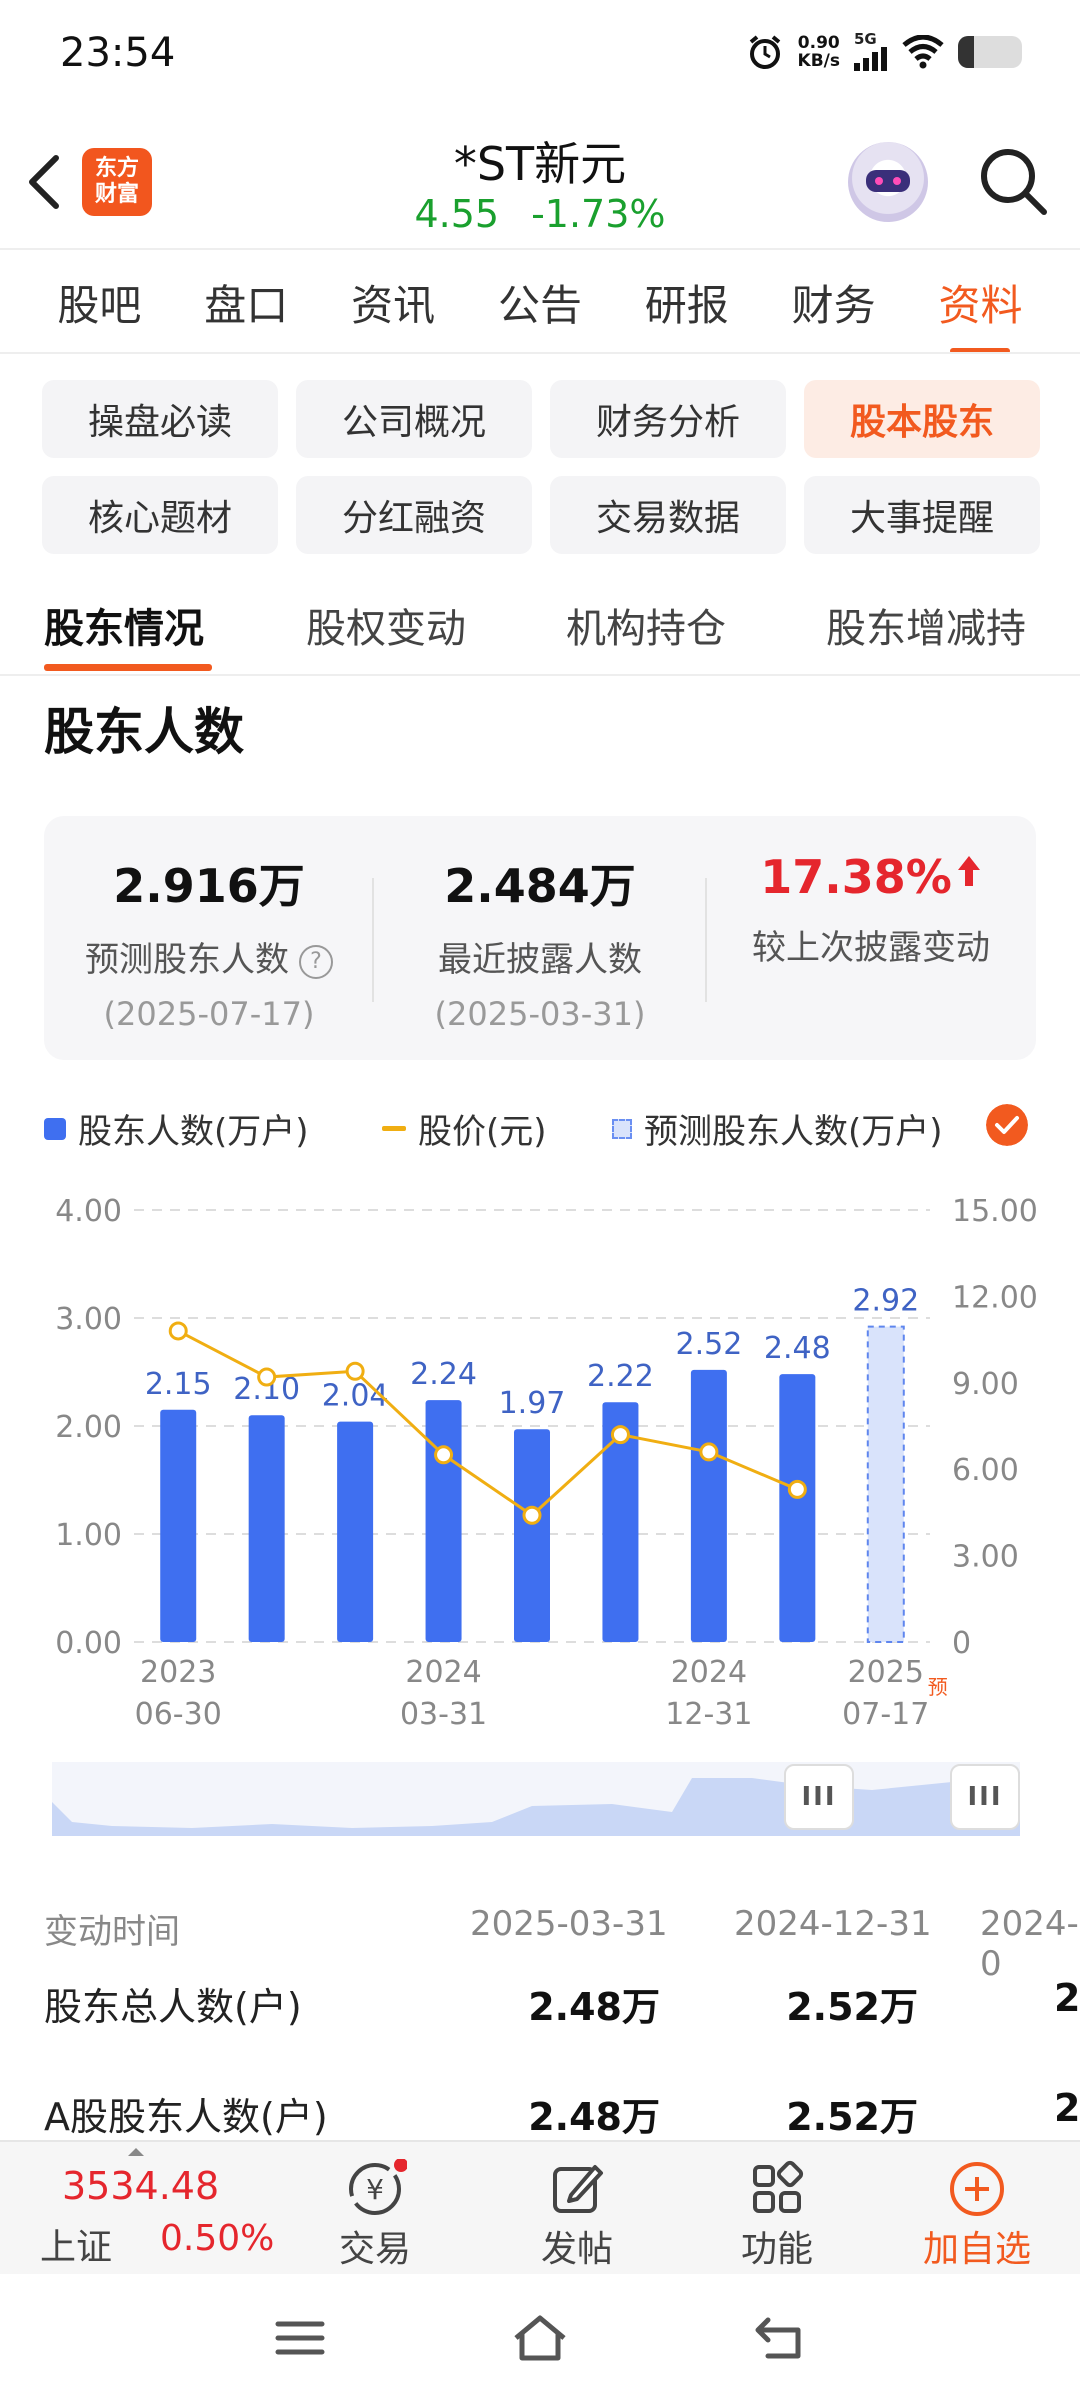  Describe the element at coordinates (386, 629) in the screenshot. I see `section-tab-equity-change: 股权变动` at that location.